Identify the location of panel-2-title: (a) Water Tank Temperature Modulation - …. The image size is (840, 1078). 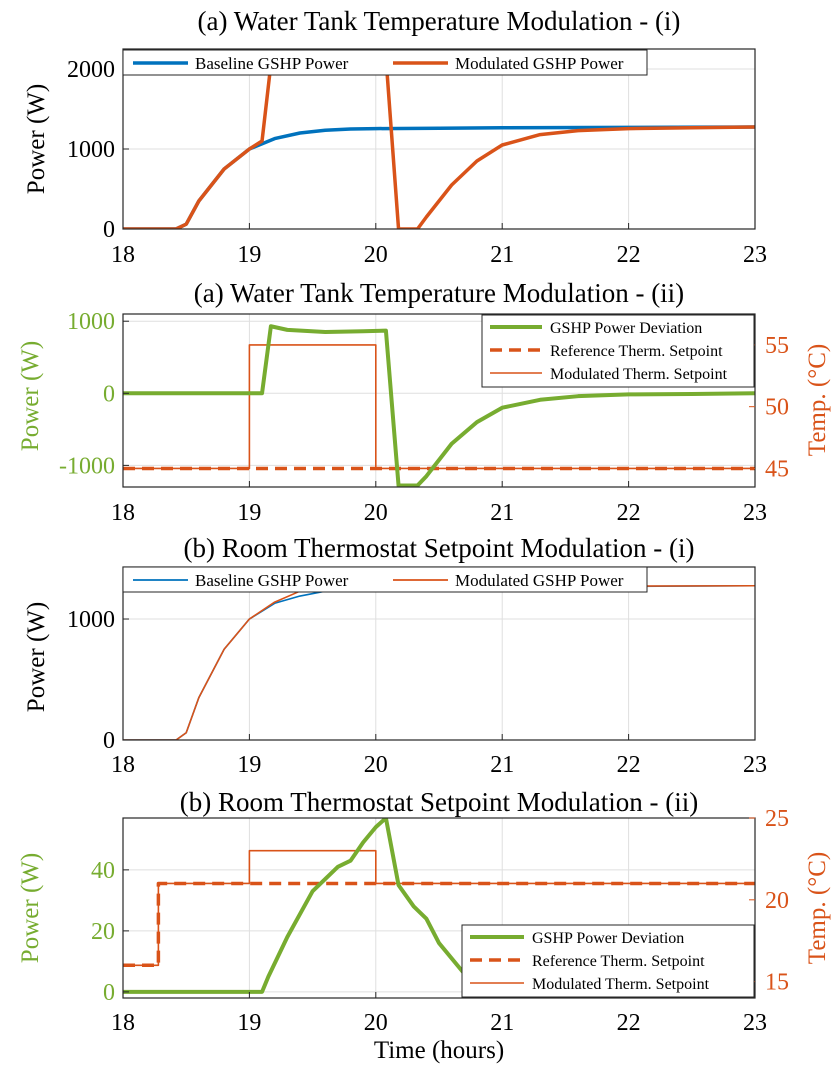
(439, 293).